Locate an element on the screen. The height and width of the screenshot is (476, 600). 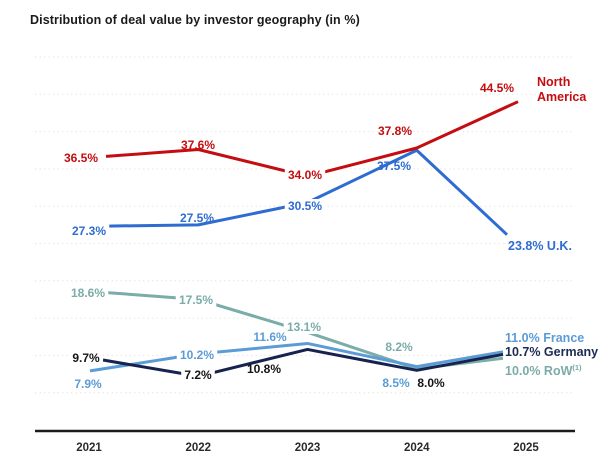
value-label: 9.7% is located at coordinates (86, 358).